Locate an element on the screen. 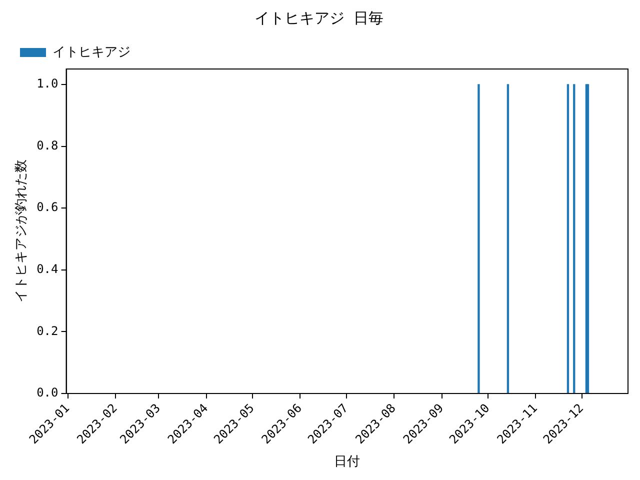 This screenshot has width=640, height=480. y-tick-label: 0.4 is located at coordinates (47, 269).